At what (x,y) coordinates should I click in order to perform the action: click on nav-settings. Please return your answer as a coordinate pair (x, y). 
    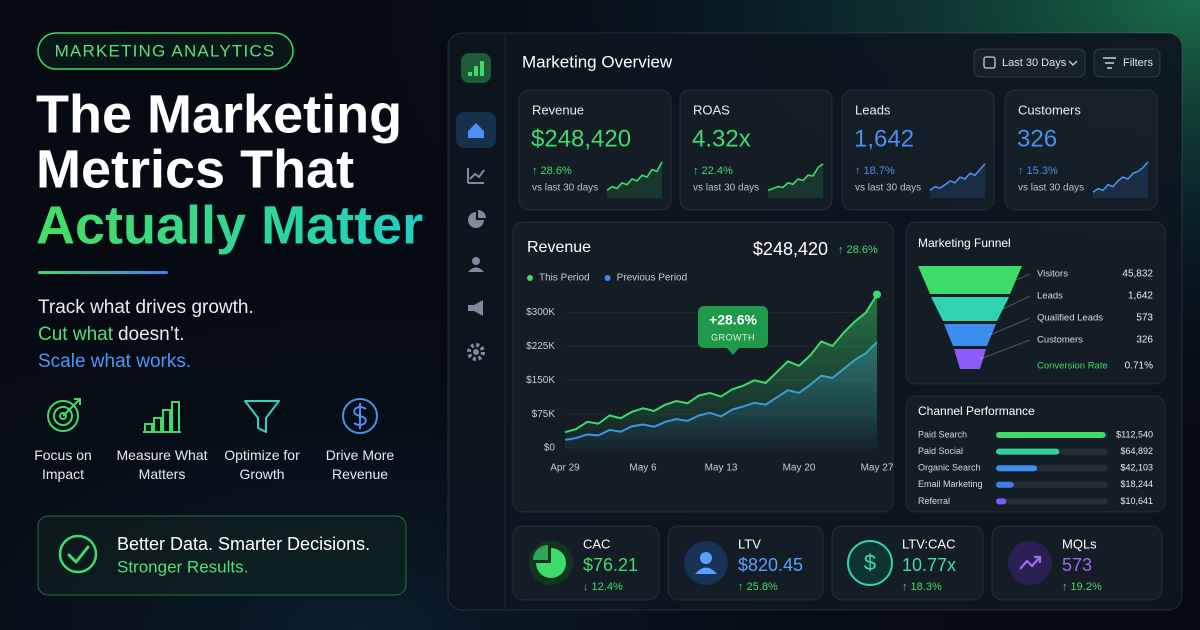
    Looking at the image, I should click on (476, 352).